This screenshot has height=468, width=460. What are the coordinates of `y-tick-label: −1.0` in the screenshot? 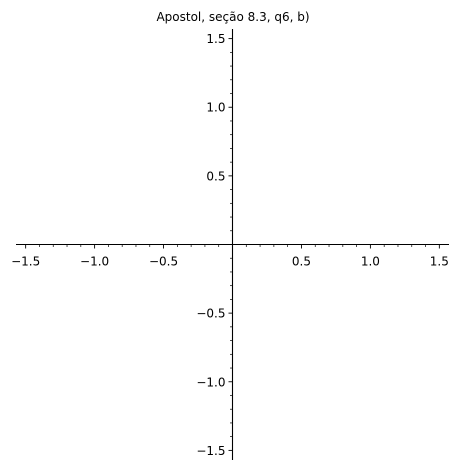 It's located at (210, 382).